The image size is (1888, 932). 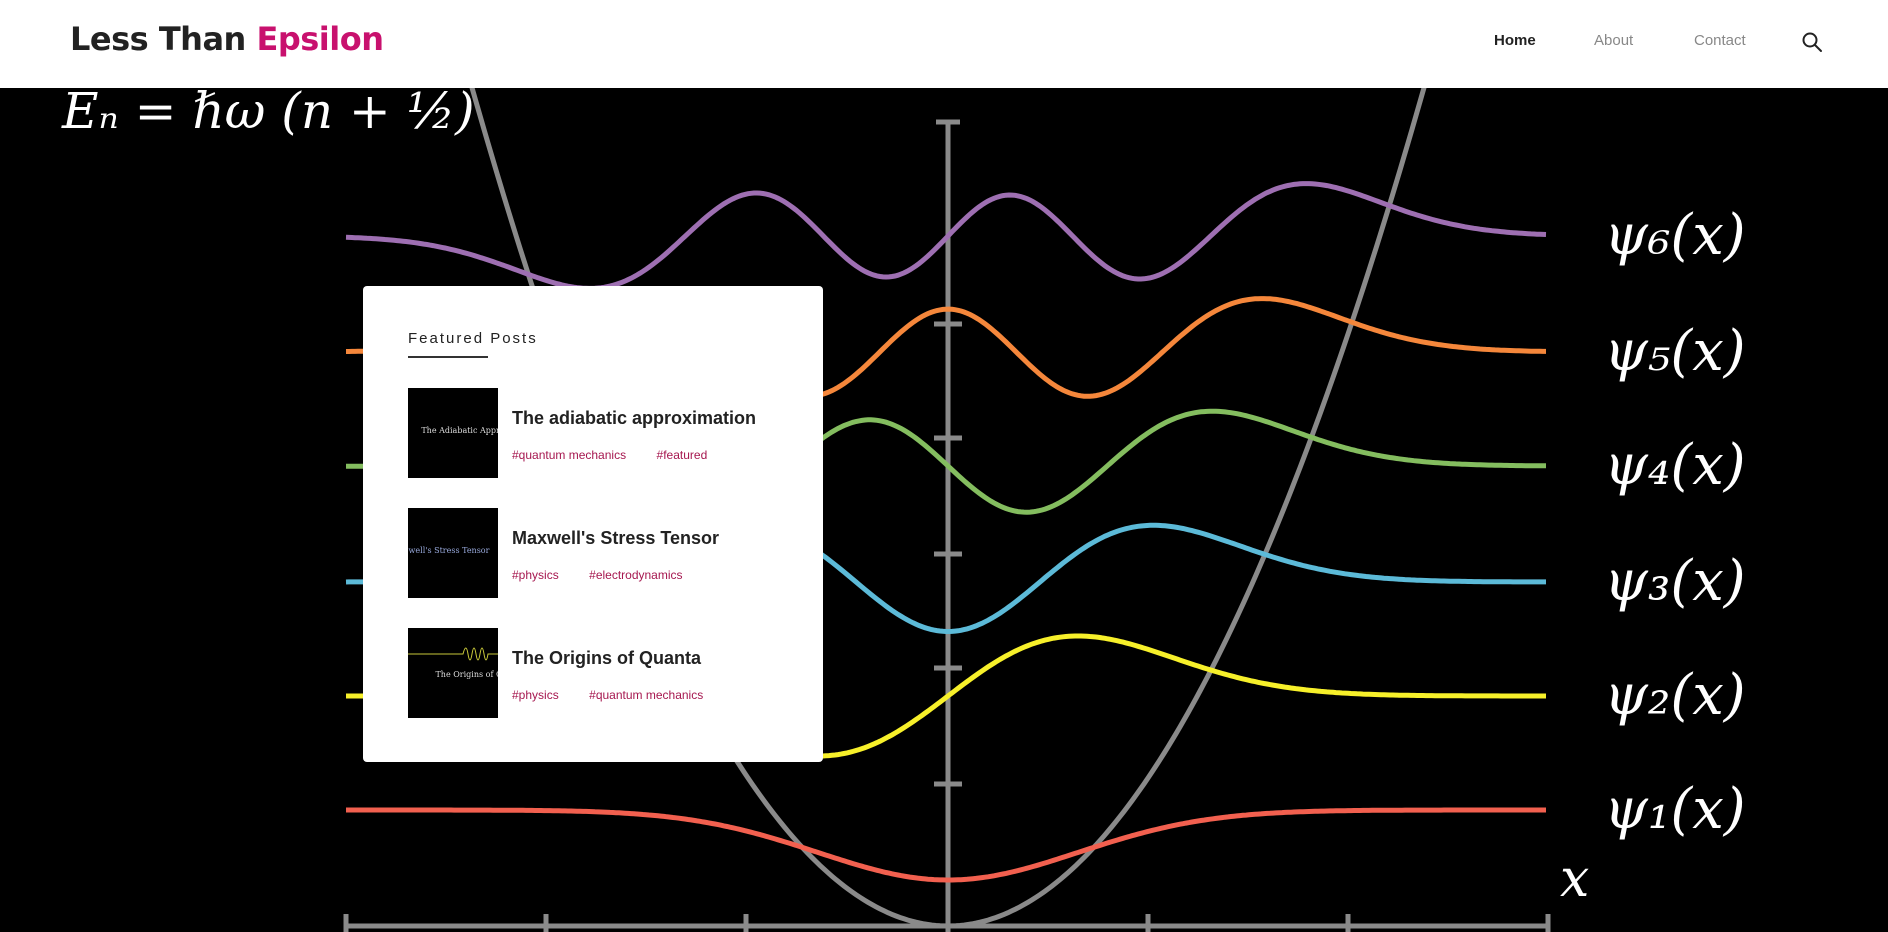 I want to click on search-icon, so click(x=1812, y=42).